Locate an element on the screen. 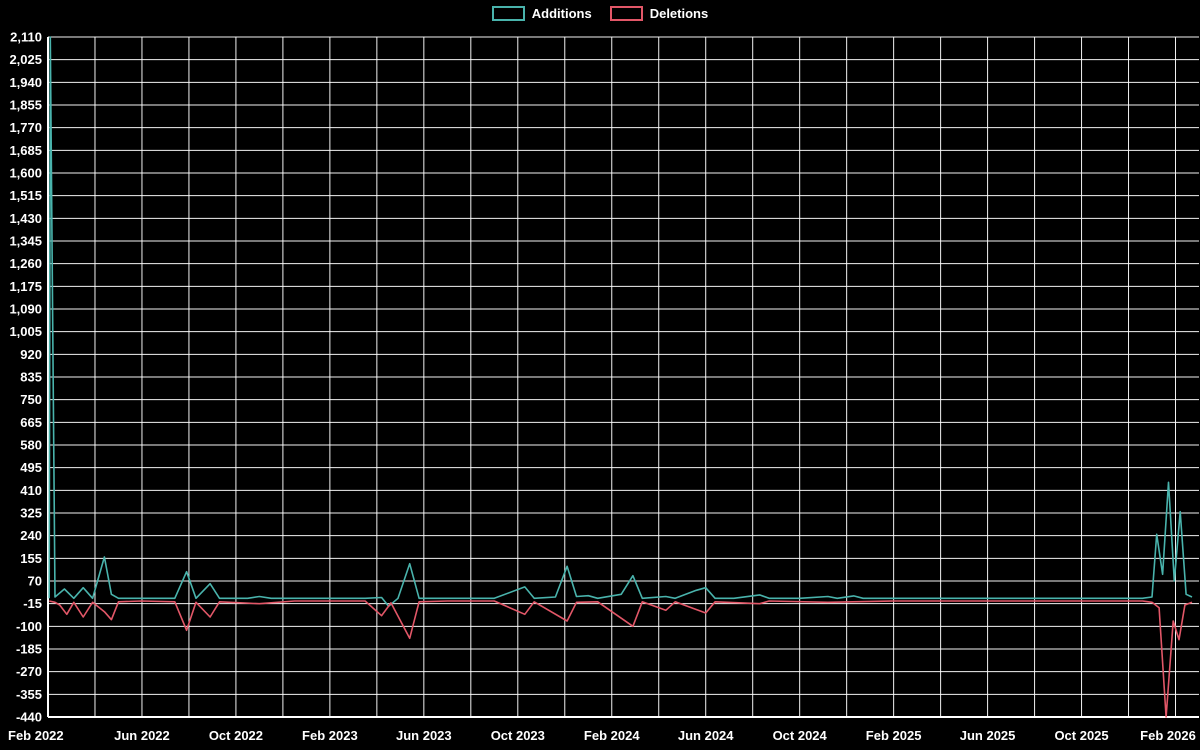 This screenshot has height=750, width=1200. x-tick-label: Feb 2026 is located at coordinates (1168, 735).